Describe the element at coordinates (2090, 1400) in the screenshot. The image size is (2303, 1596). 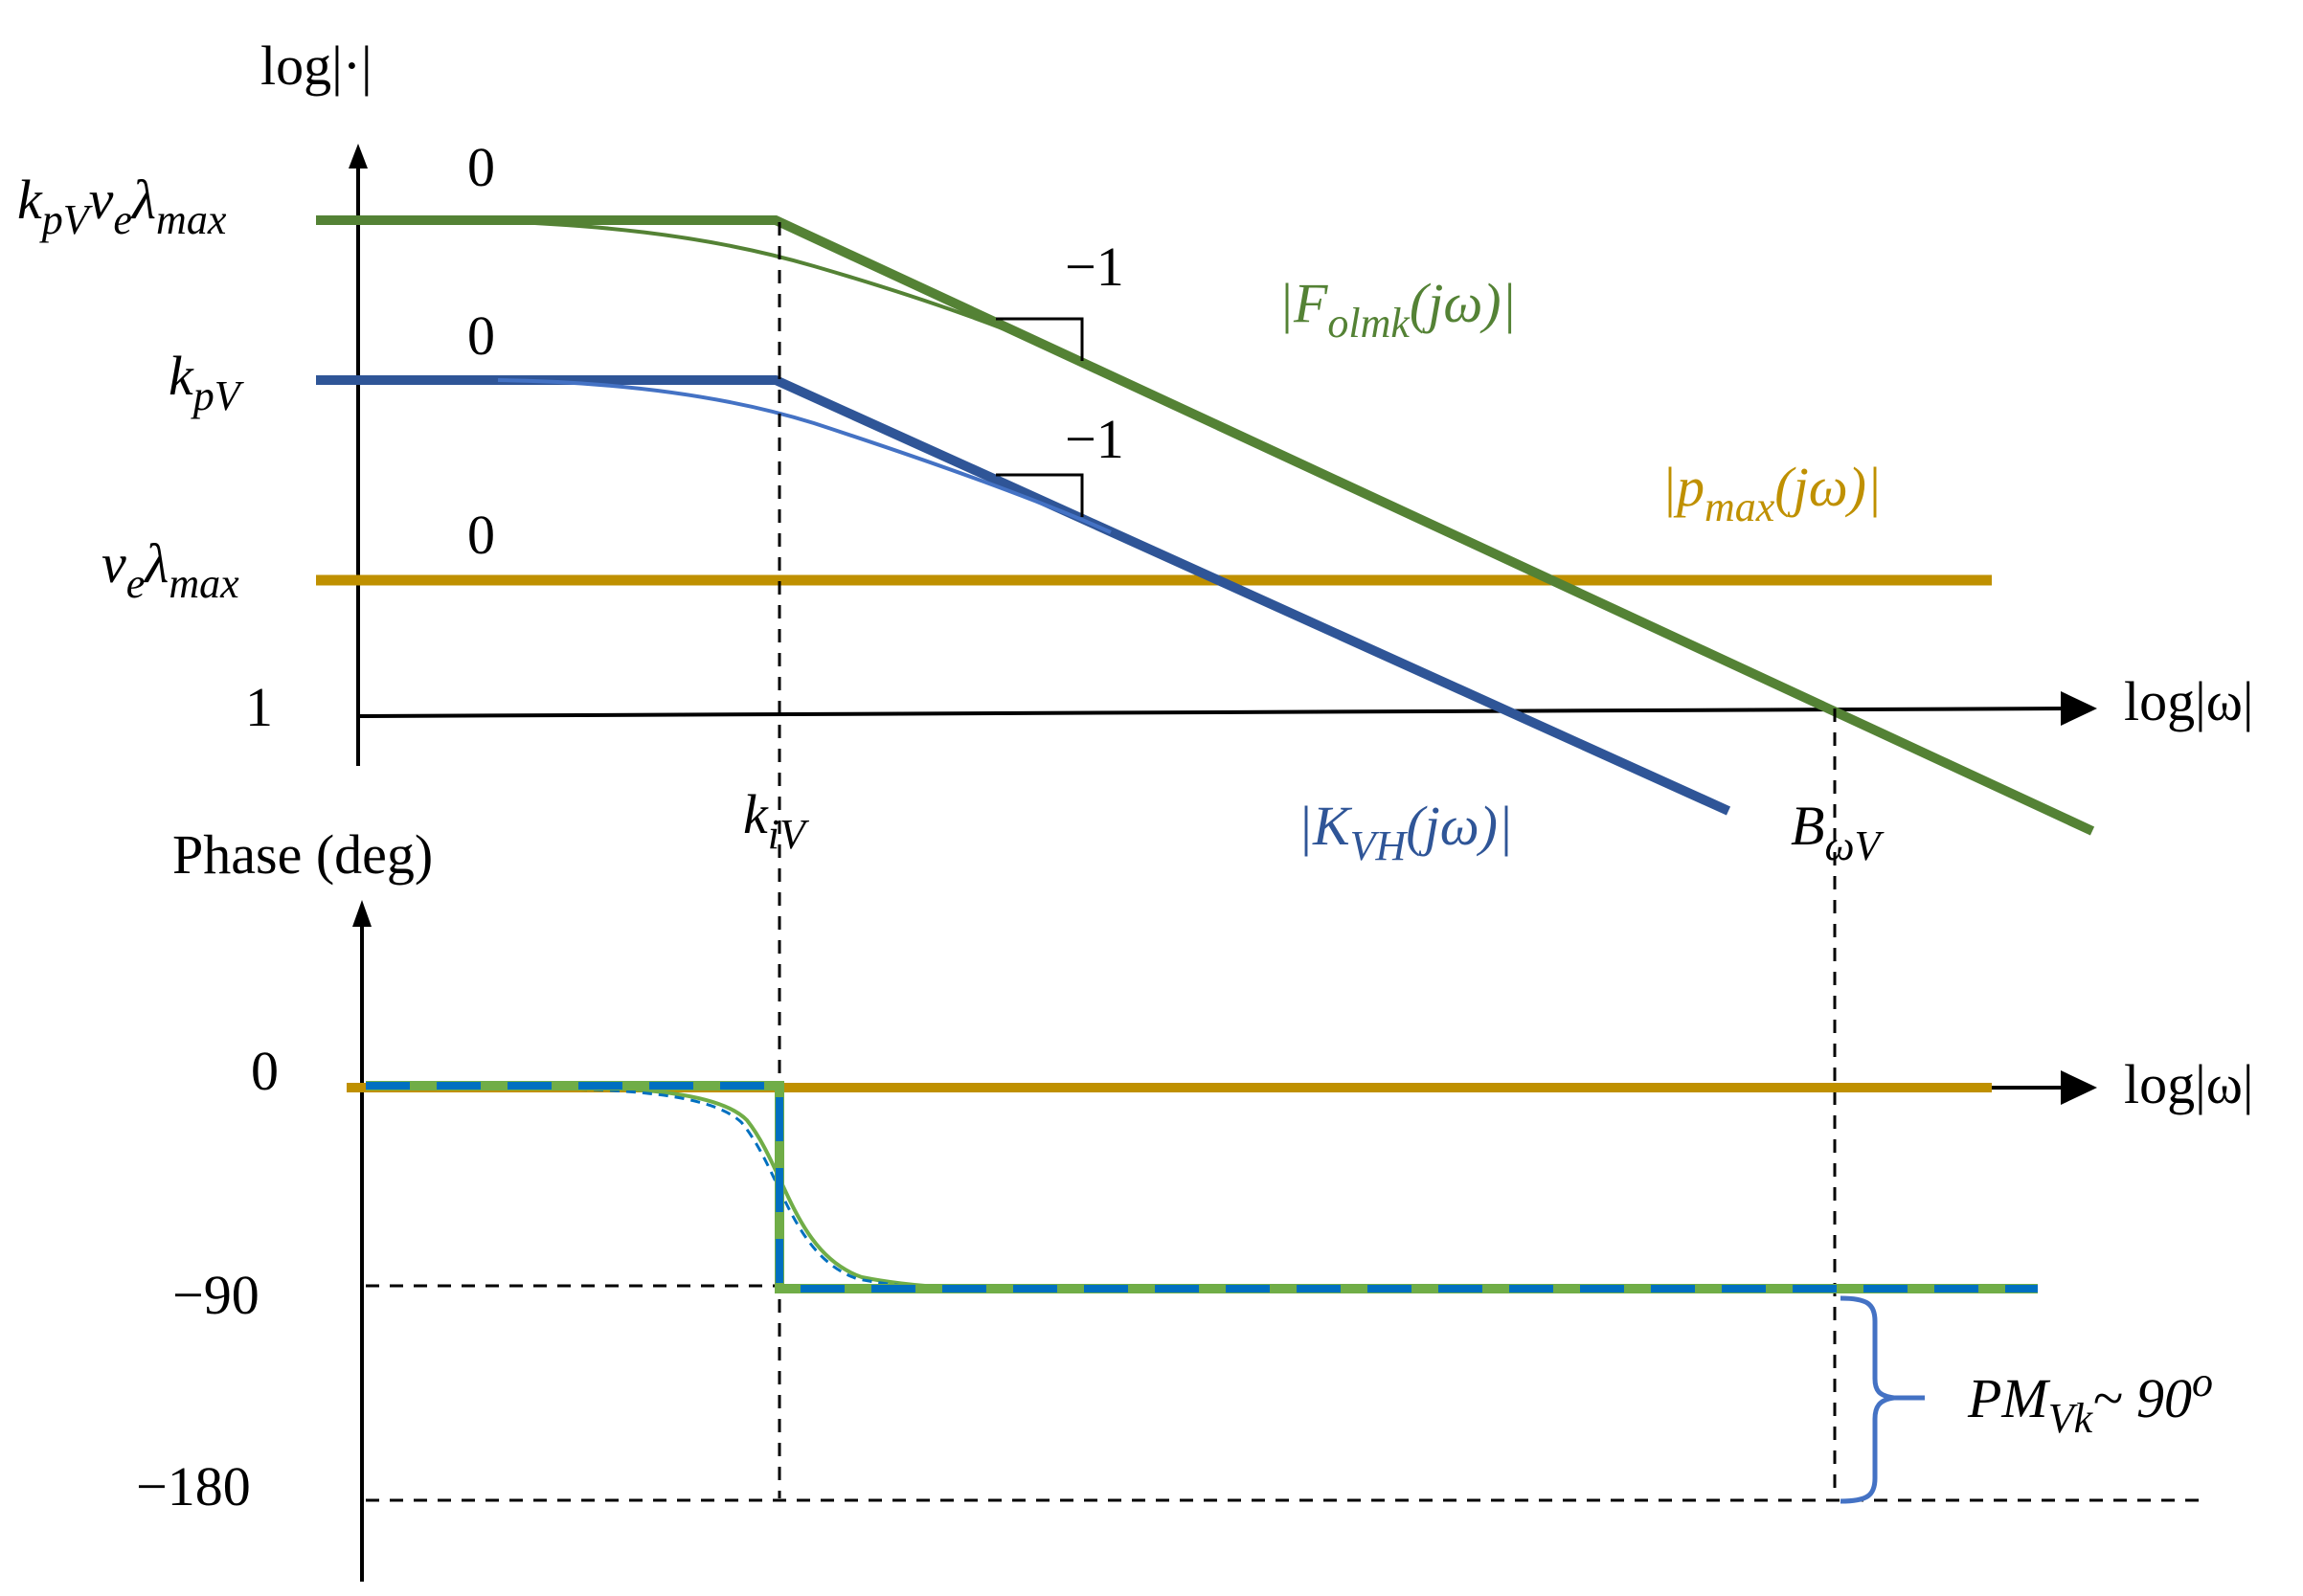
I see `phase-margin-label: PMVk~ 90o` at that location.